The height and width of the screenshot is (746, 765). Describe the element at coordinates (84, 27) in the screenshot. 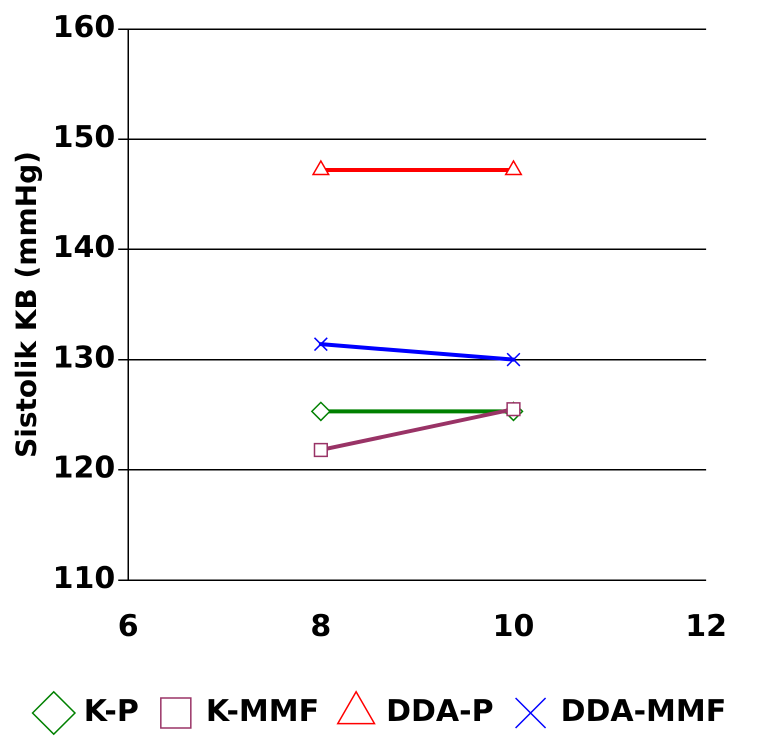

I see `y-tick-label: 160` at that location.